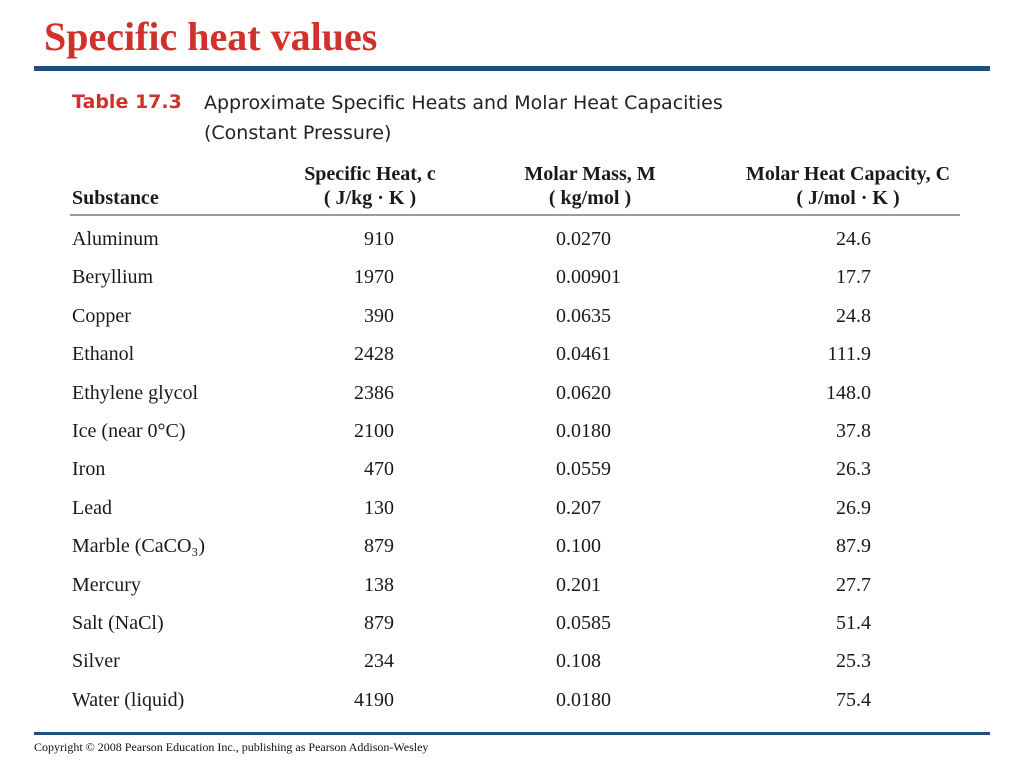  Describe the element at coordinates (853, 507) in the screenshot. I see `cell-molar-heat: 26.9` at that location.